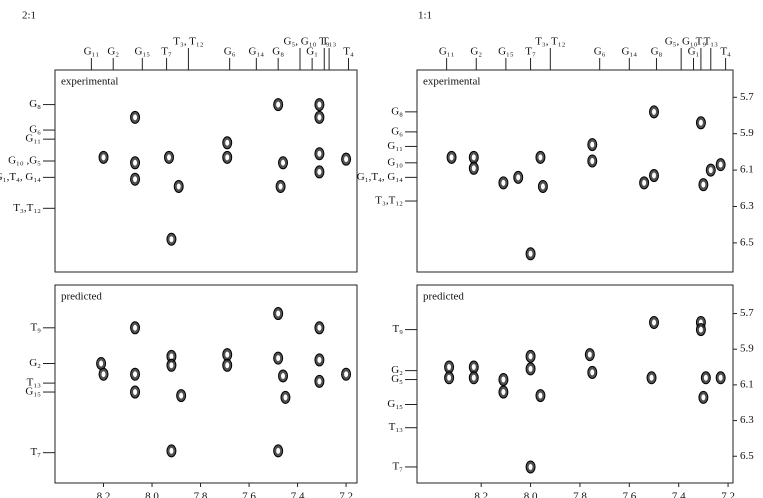 This screenshot has width=763, height=498. I want to click on peak-label: G₅, so click(397, 379).